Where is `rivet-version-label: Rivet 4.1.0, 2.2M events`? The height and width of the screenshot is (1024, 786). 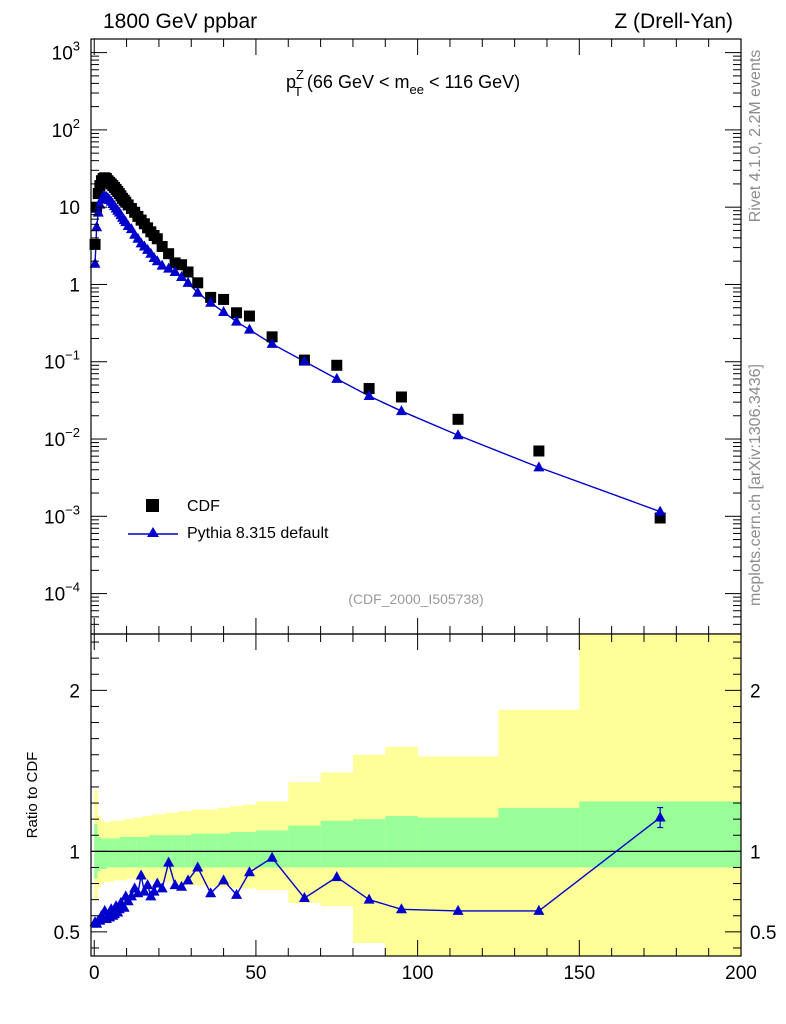
rivet-version-label: Rivet 4.1.0, 2.2M events is located at coordinates (755, 136).